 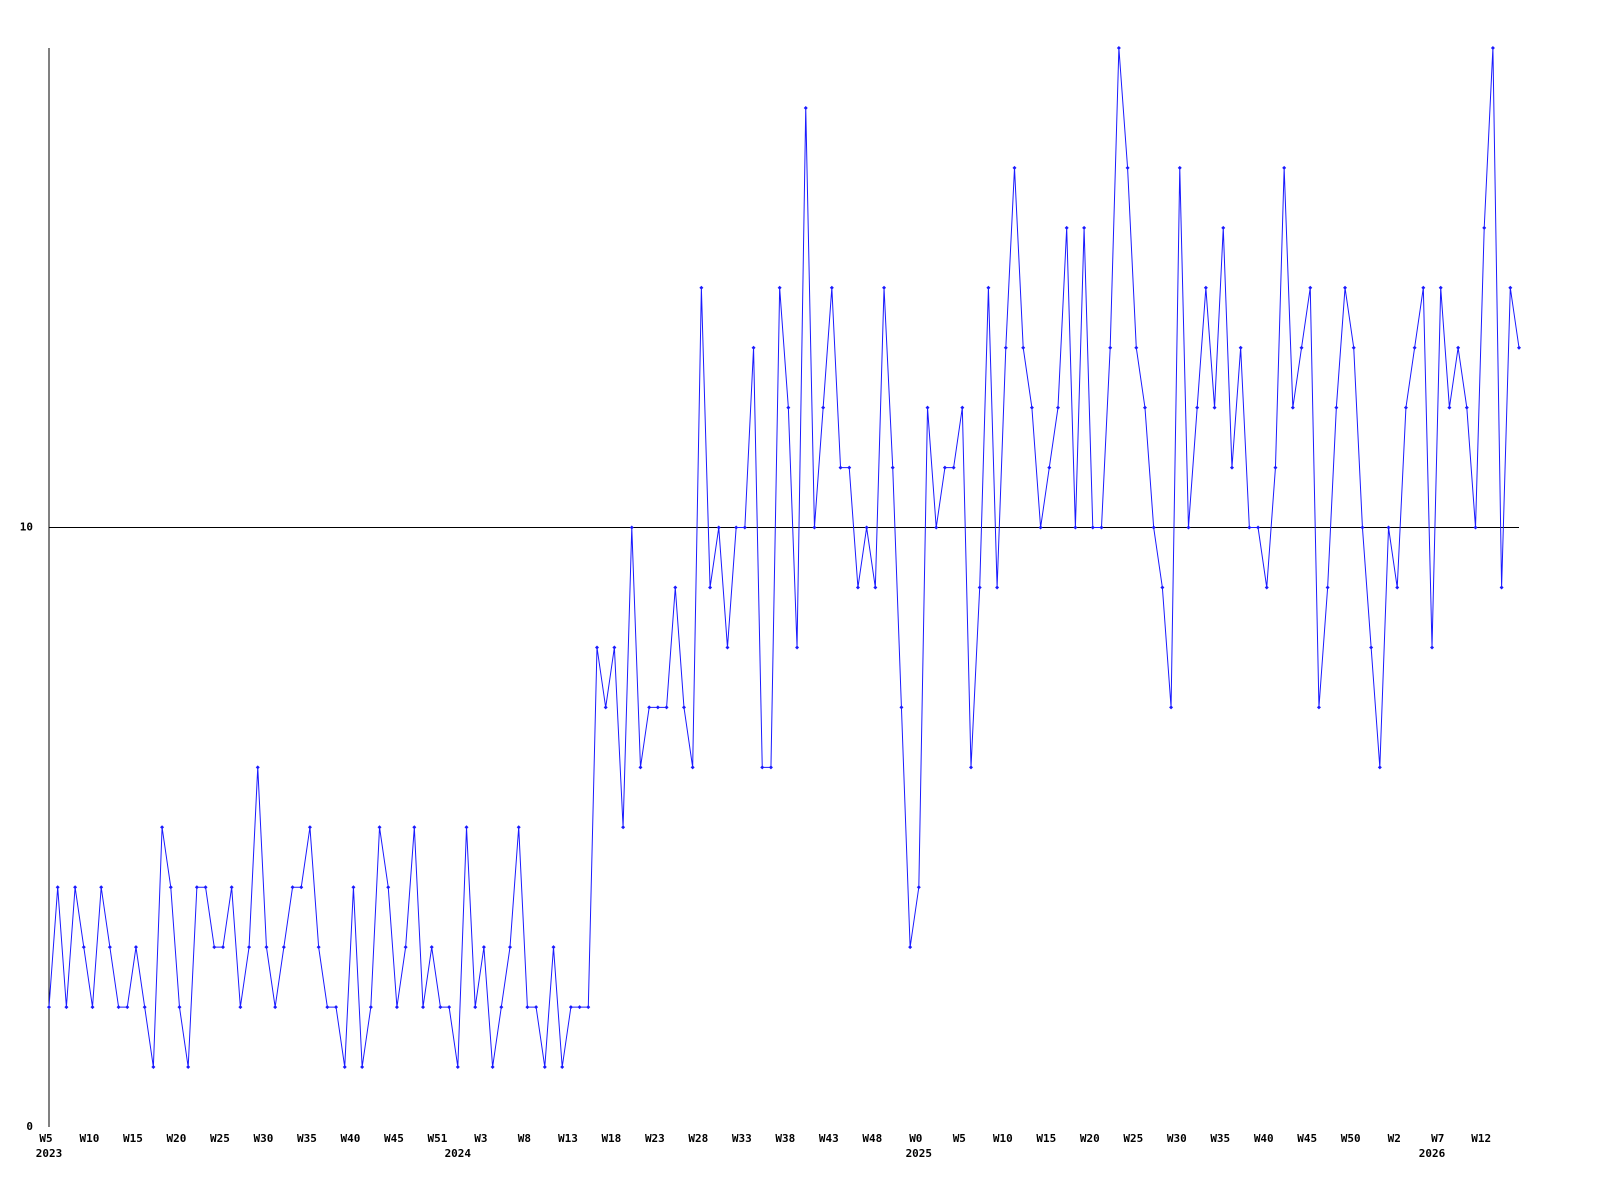 What do you see at coordinates (49, 1153) in the screenshot?
I see `year-label: 2023` at bounding box center [49, 1153].